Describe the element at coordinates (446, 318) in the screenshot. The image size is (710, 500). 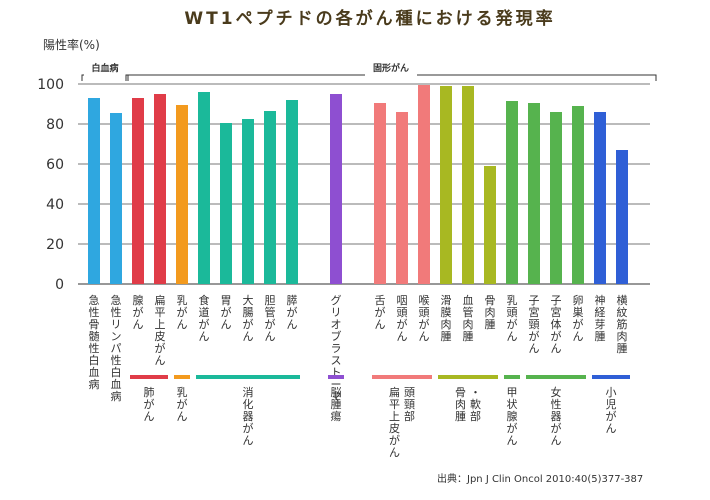
I see `category-label-16: 滑膜肉腫` at that location.